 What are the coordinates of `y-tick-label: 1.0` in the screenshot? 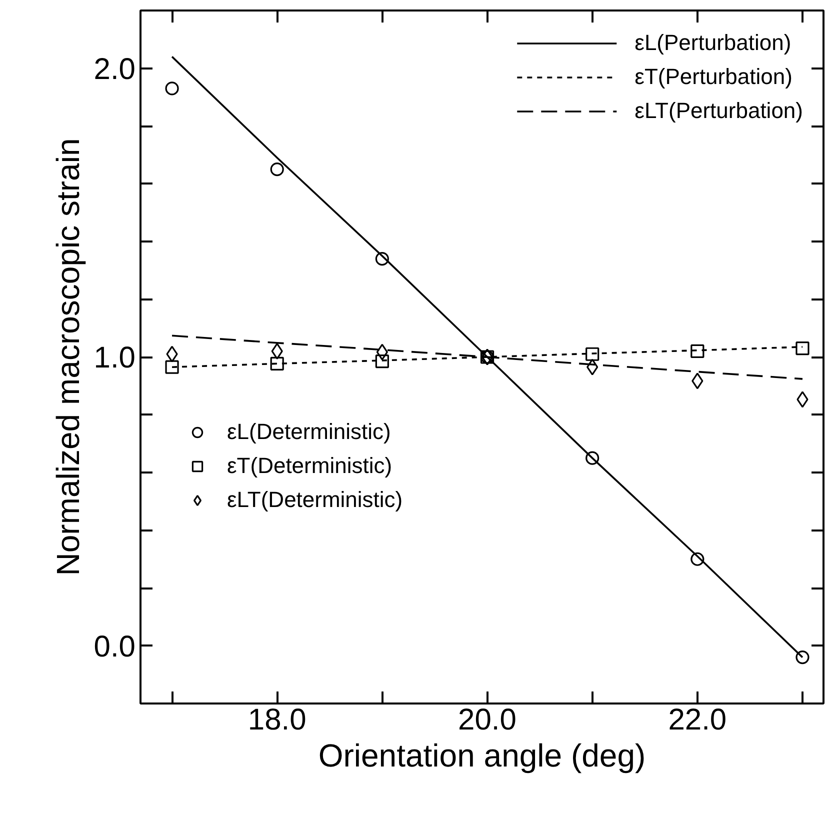 It's located at (115, 358).